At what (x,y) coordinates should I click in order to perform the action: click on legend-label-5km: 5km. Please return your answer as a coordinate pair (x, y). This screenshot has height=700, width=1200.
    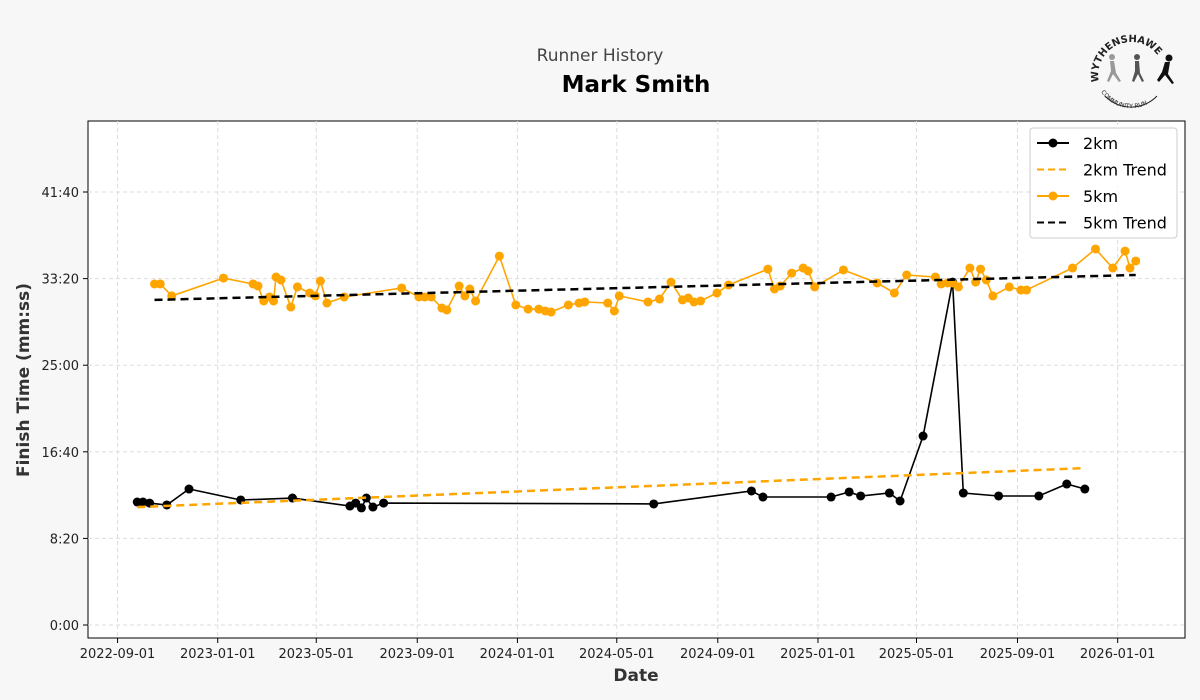
    Looking at the image, I should click on (1100, 196).